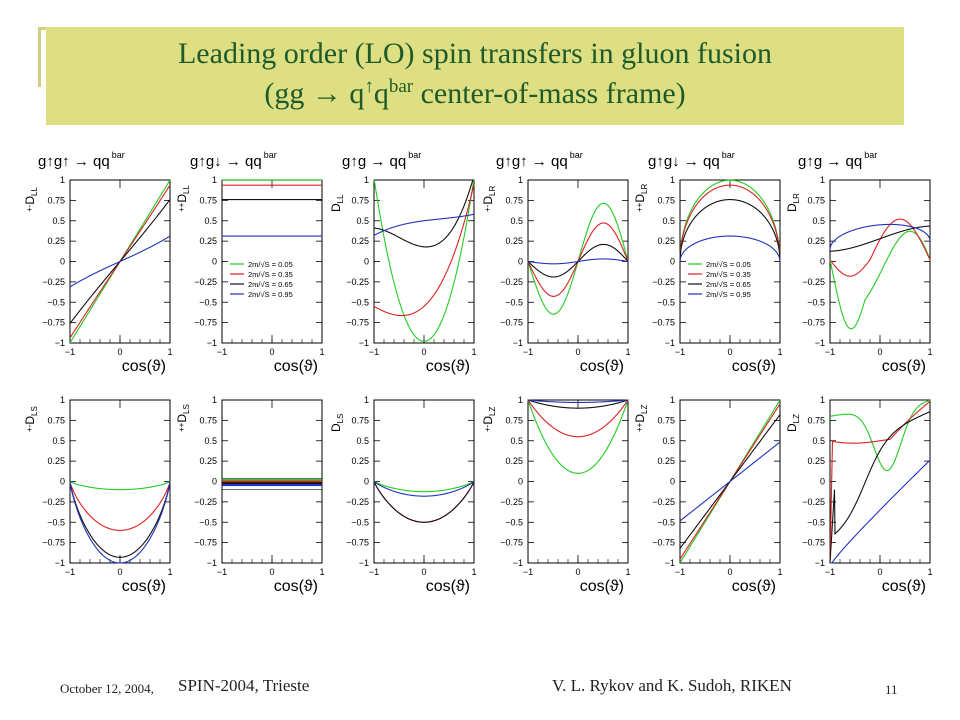 This screenshot has width=960, height=720. I want to click on footer-conference: SPIN-2004, Trieste, so click(244, 685).